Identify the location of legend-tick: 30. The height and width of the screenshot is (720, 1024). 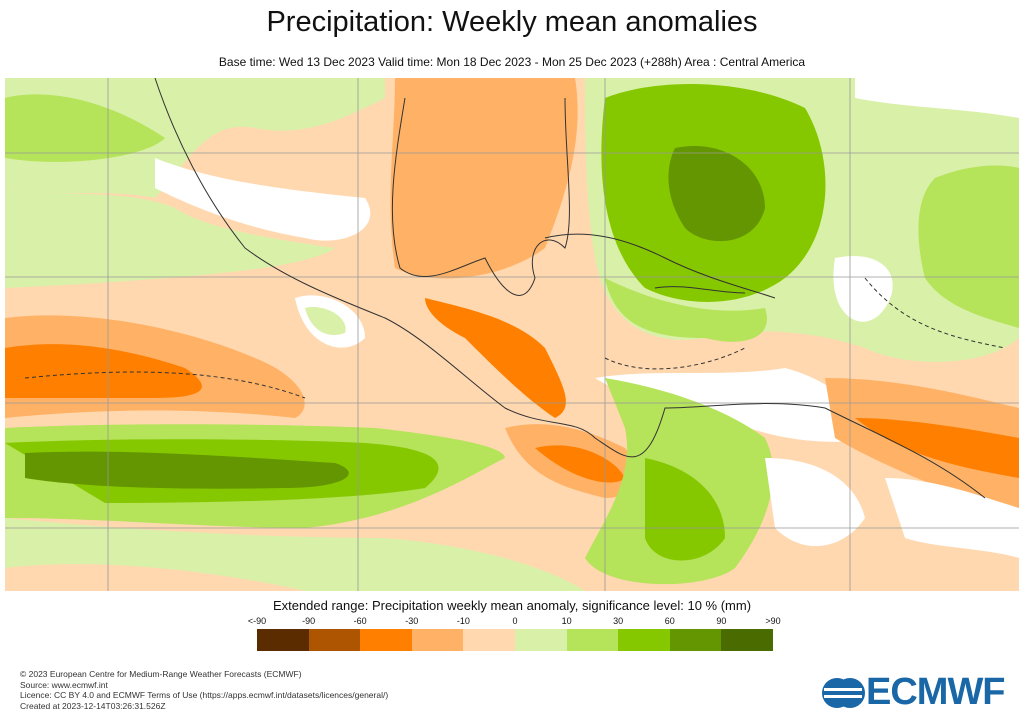
(618, 621).